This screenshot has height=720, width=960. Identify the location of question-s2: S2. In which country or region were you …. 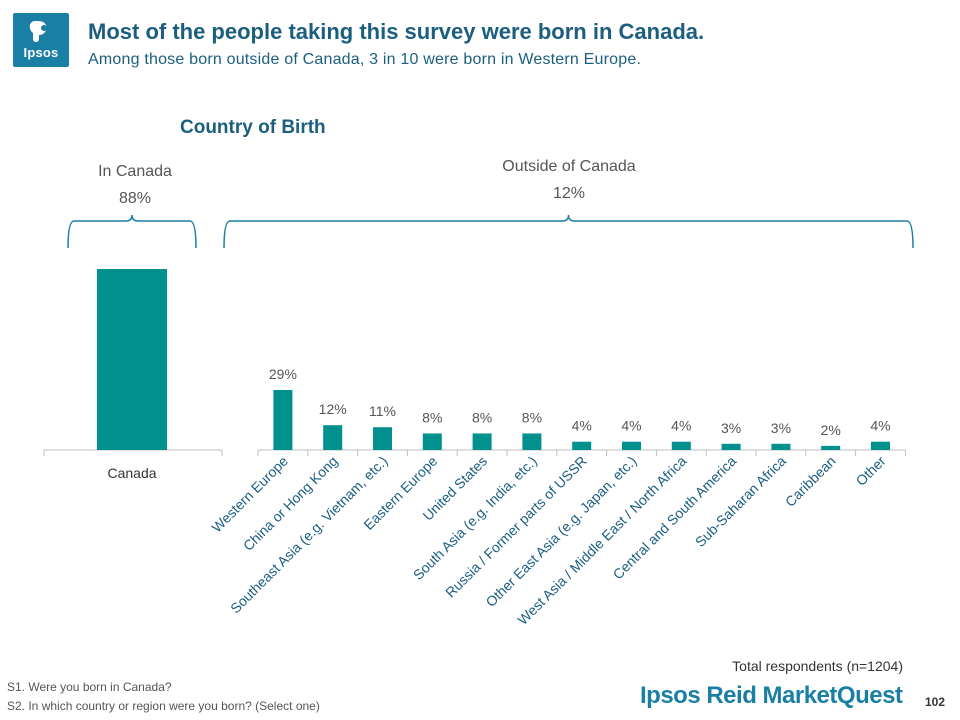
(163, 706).